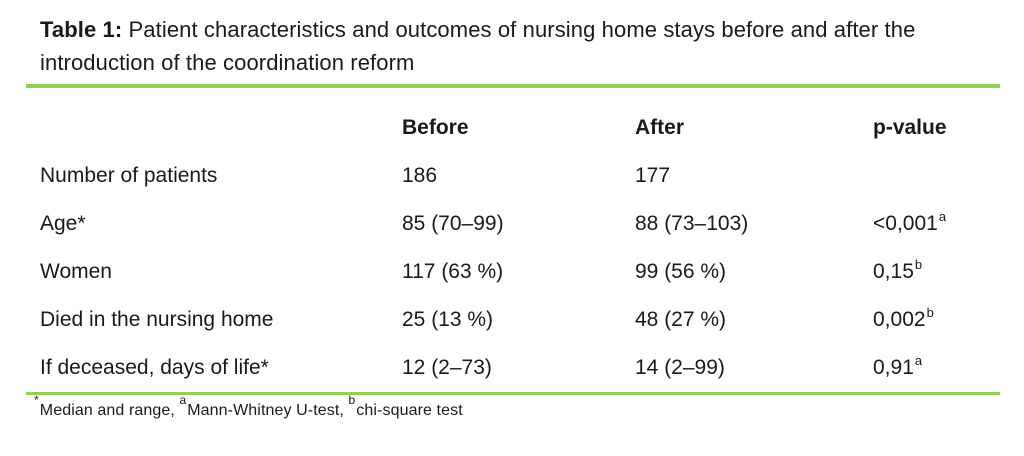 The width and height of the screenshot is (1024, 456). What do you see at coordinates (268, 410) in the screenshot?
I see `footnote-text: Mann-Whitney U-test,` at bounding box center [268, 410].